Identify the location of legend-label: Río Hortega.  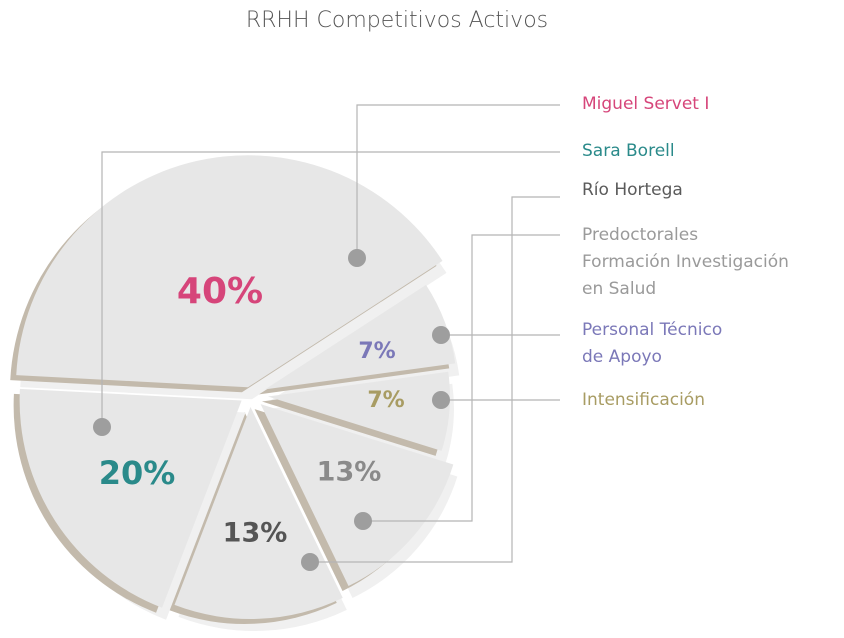
(632, 190).